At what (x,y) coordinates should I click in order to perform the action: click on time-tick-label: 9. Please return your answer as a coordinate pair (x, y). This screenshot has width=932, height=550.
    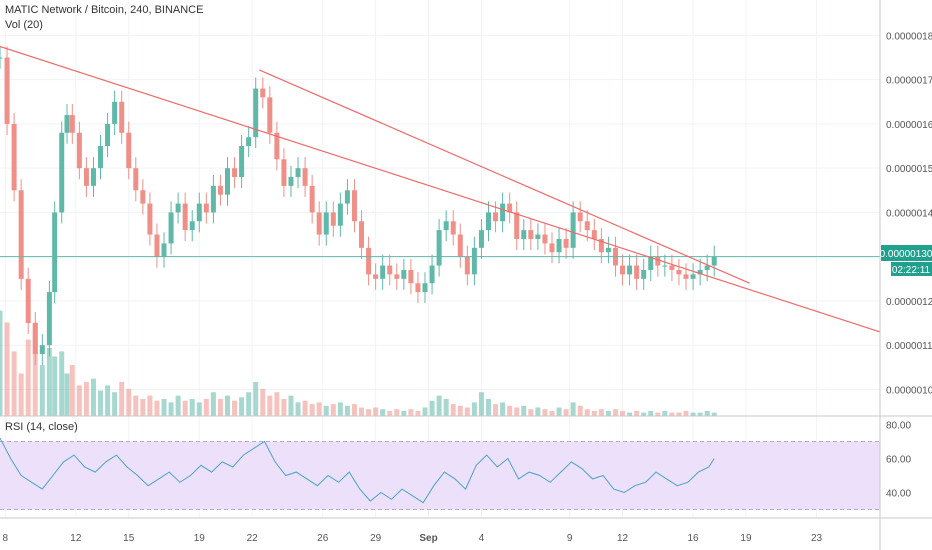
    Looking at the image, I should click on (570, 538).